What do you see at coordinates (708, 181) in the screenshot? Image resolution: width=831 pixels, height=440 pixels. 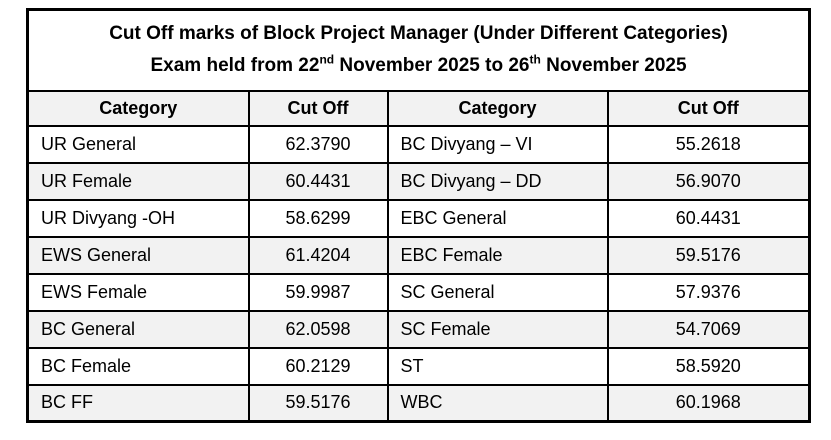 I see `cutoff-value-cell: 56.9070` at bounding box center [708, 181].